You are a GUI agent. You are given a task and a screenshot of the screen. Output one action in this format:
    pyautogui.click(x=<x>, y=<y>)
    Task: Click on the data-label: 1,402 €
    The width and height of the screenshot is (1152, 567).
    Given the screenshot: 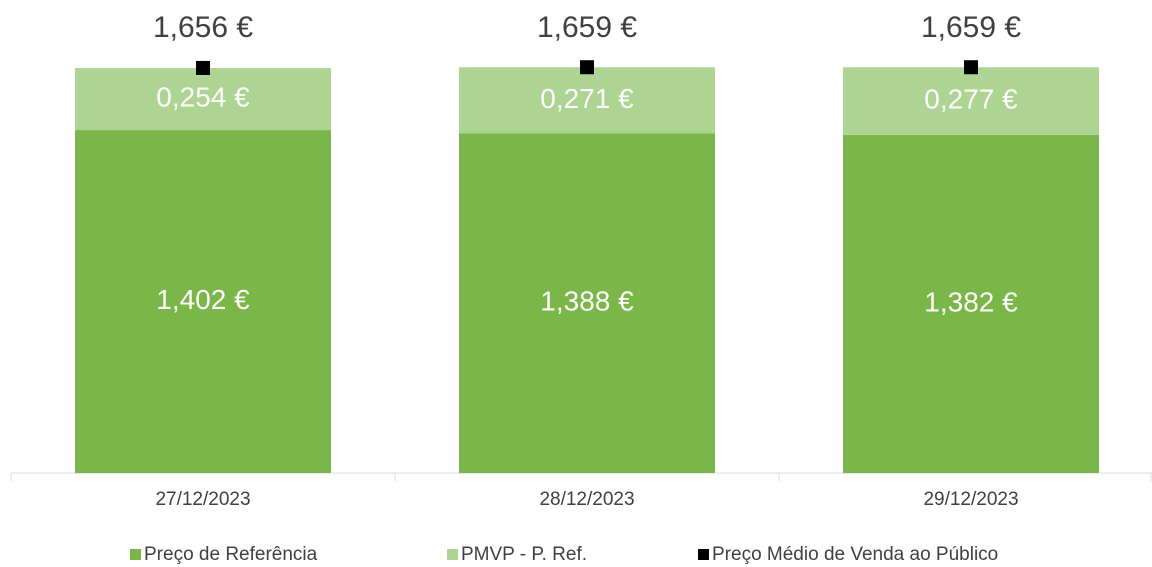 What is the action you would take?
    pyautogui.click(x=203, y=299)
    